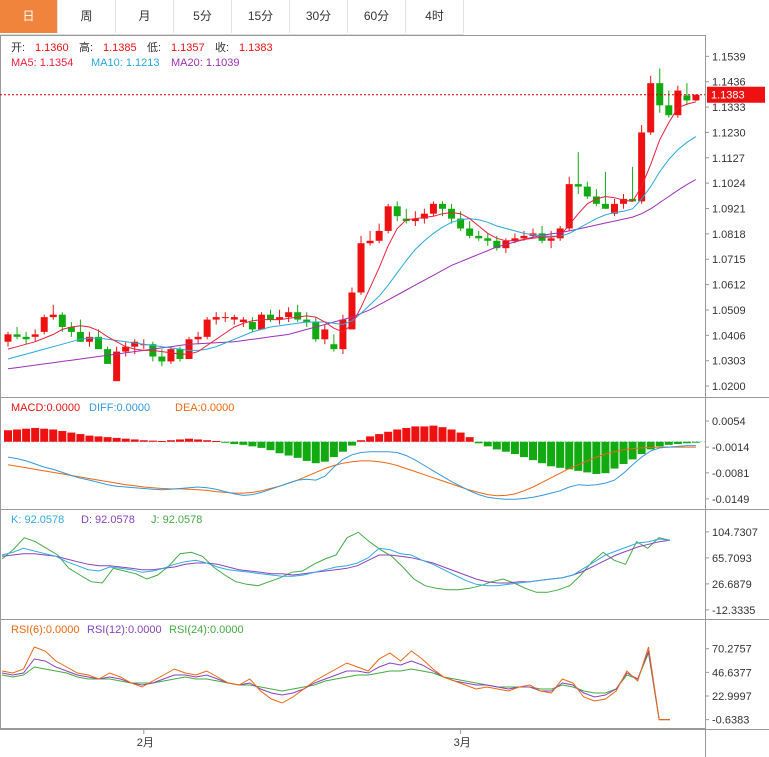 The height and width of the screenshot is (757, 769). Describe the element at coordinates (120, 48) in the screenshot. I see `ohlc-value: 1.1385` at that location.